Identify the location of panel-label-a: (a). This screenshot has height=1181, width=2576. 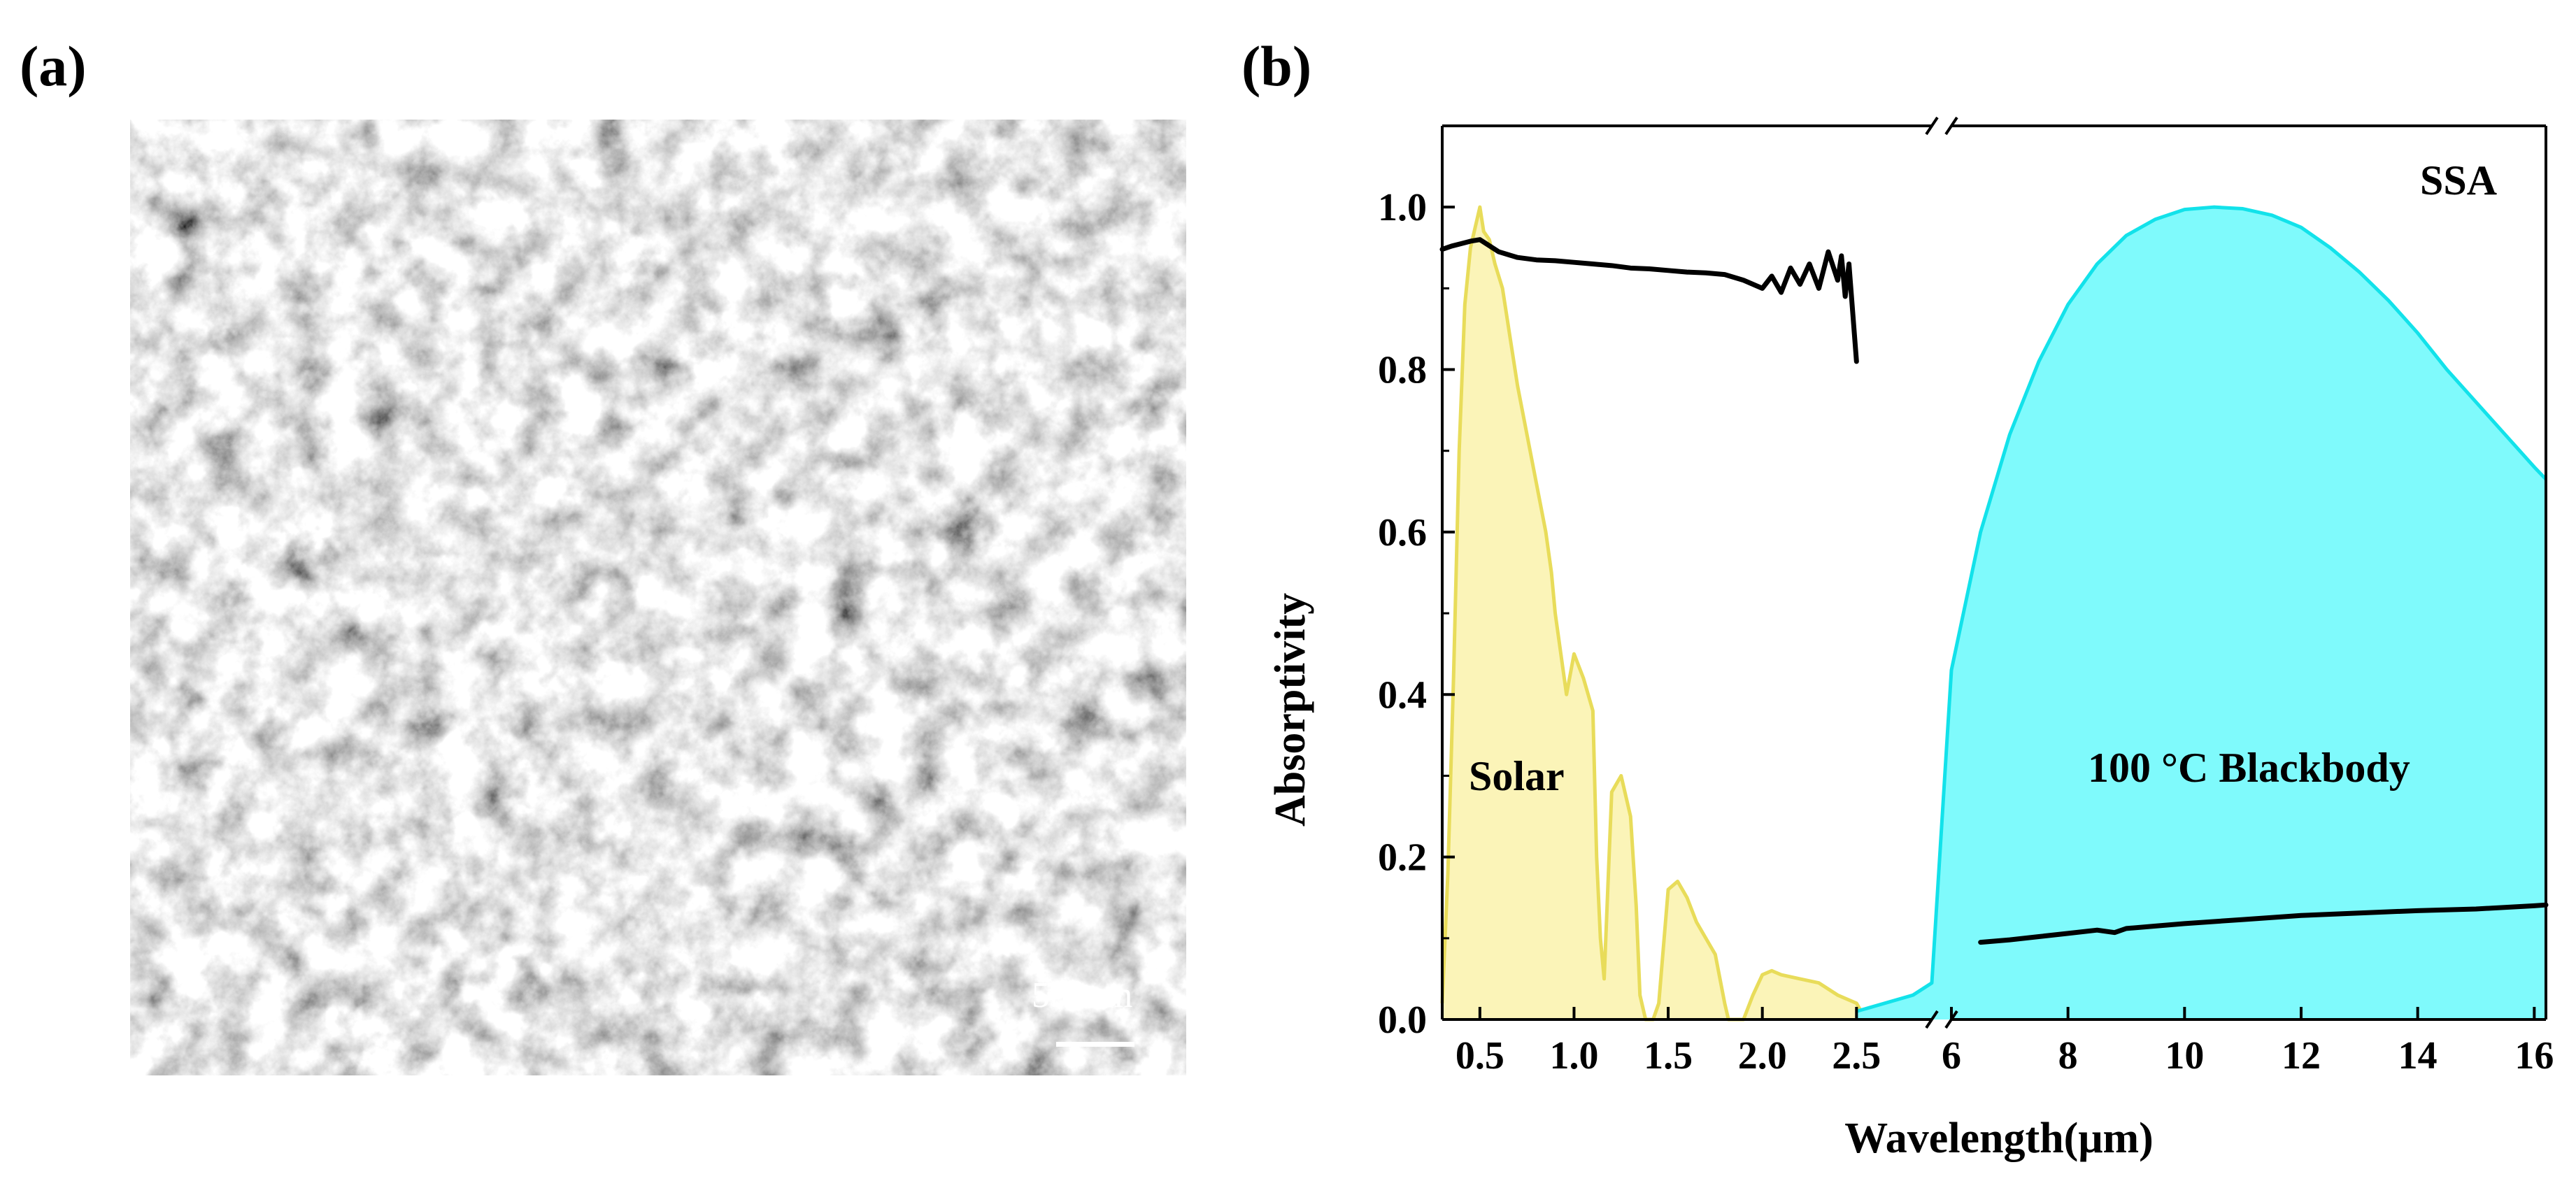
(53, 66).